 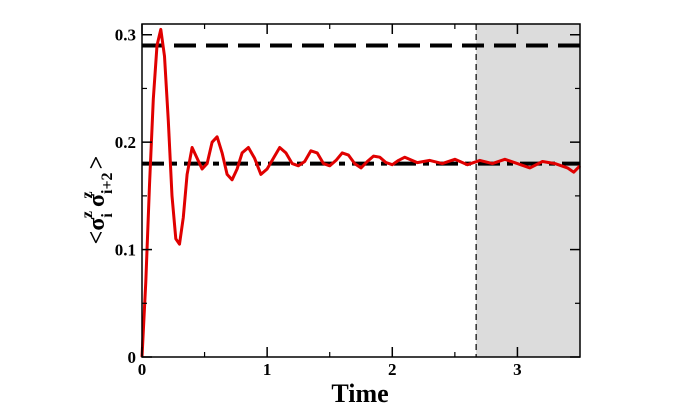 I want to click on y-axis-title-sub-1: i, so click(x=107, y=215).